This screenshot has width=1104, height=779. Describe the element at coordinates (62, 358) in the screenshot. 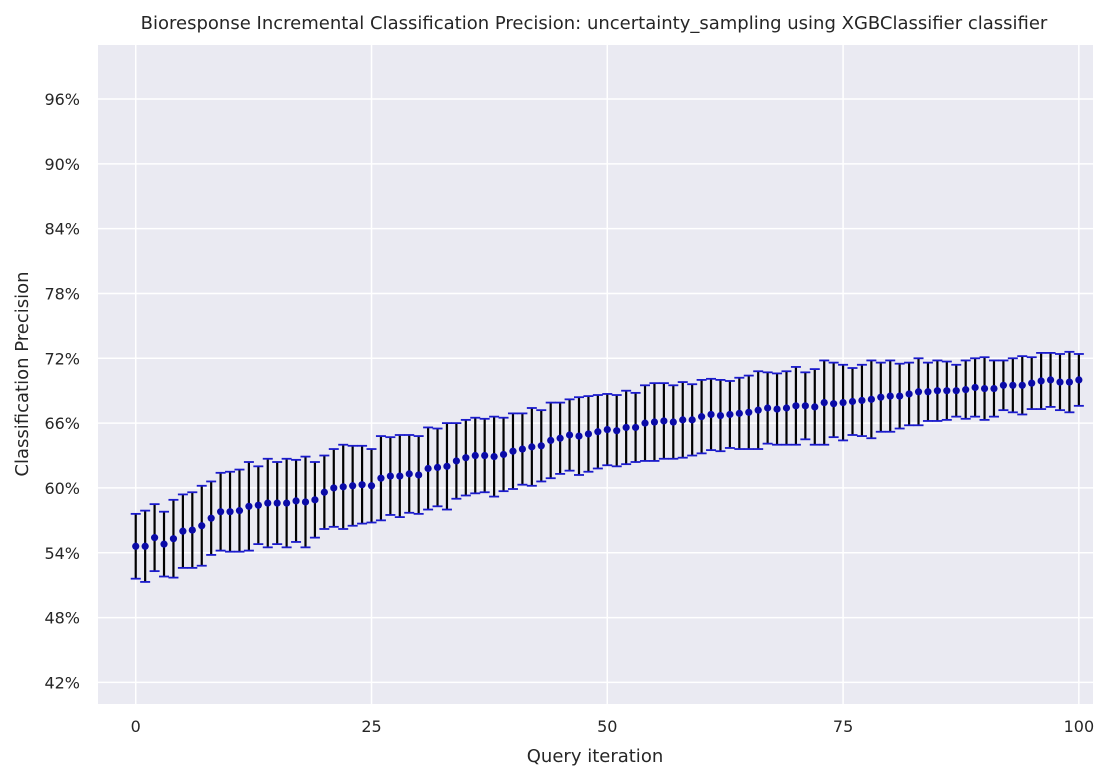

I see `y-tick-label: 72%` at that location.